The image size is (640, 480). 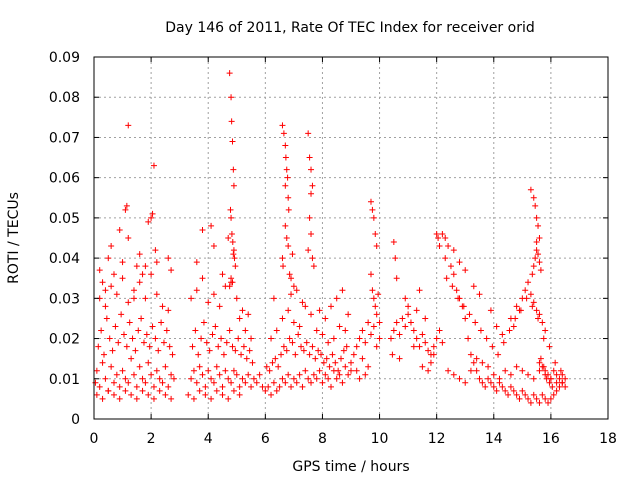 I want to click on x-tick-label: 12, so click(x=437, y=439).